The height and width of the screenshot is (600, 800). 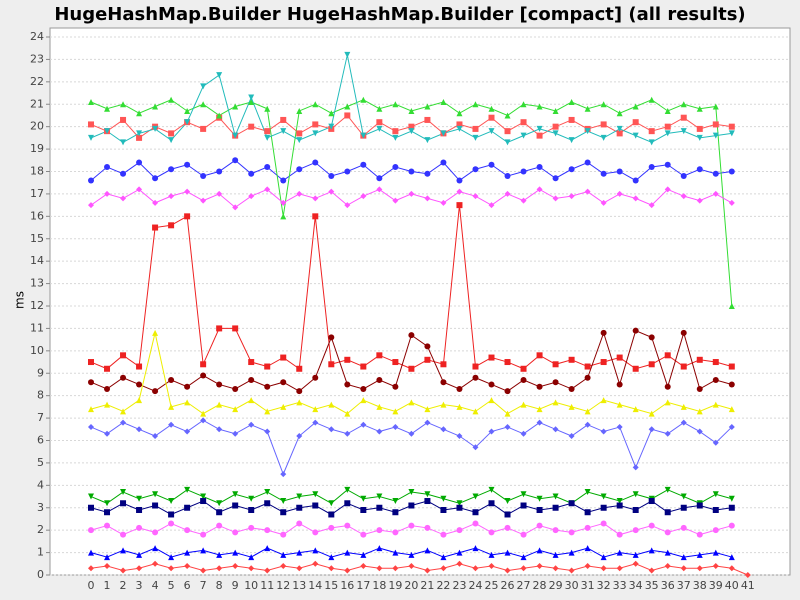 What do you see at coordinates (40, 462) in the screenshot?
I see `y-tick-label: 5` at bounding box center [40, 462].